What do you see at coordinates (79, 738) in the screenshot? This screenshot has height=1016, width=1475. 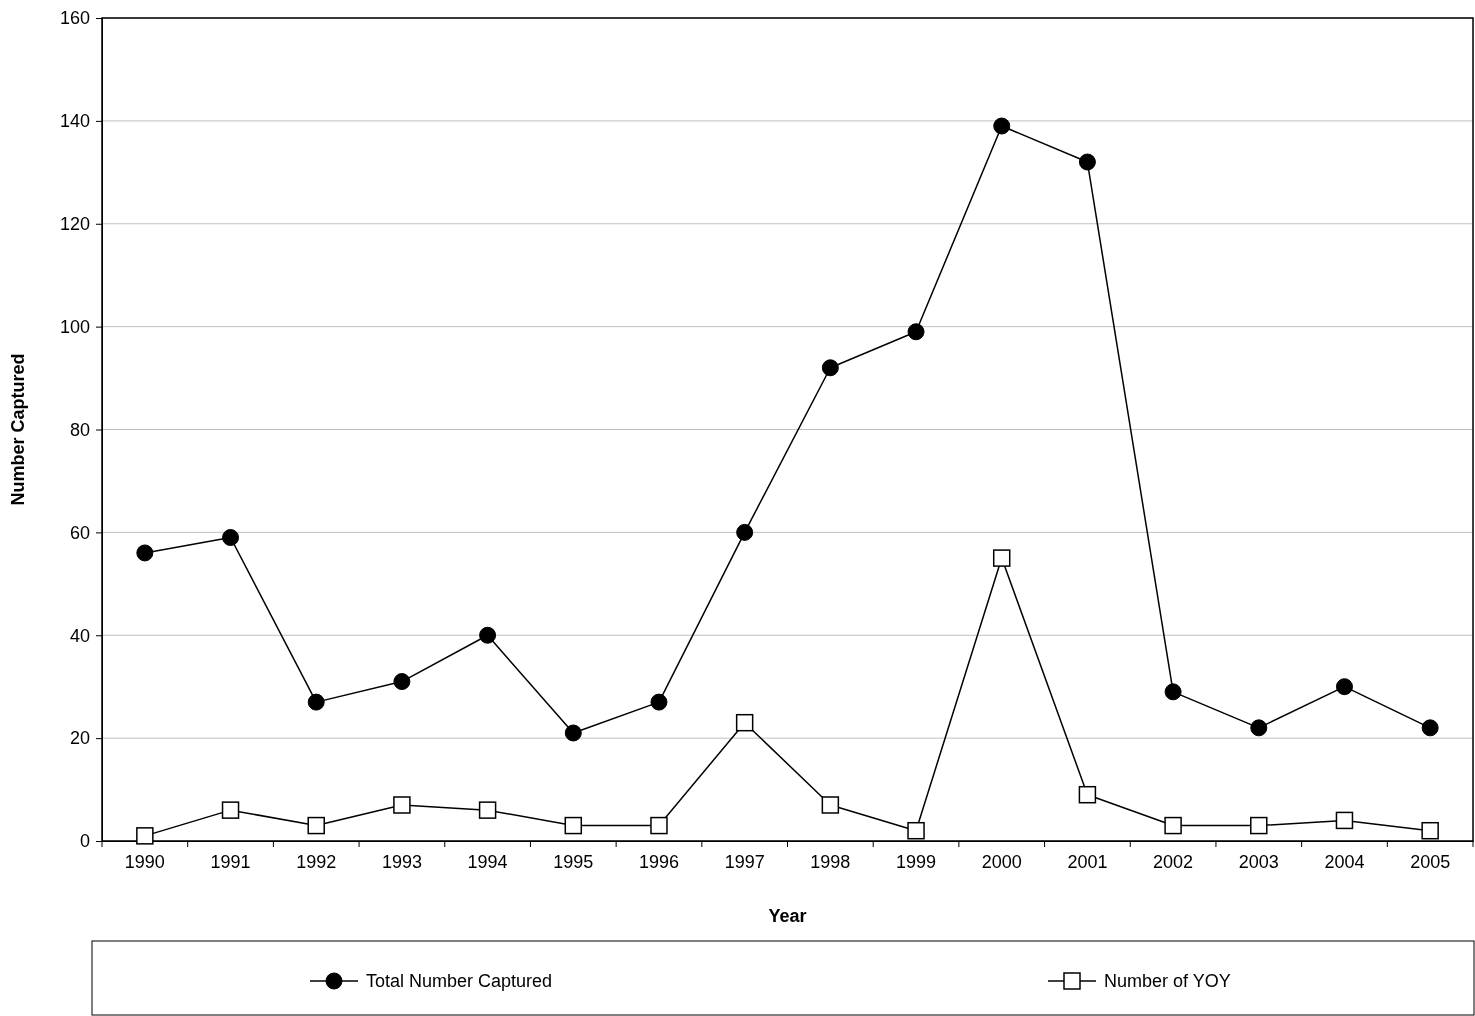 I see `y-tick-label: 20` at bounding box center [79, 738].